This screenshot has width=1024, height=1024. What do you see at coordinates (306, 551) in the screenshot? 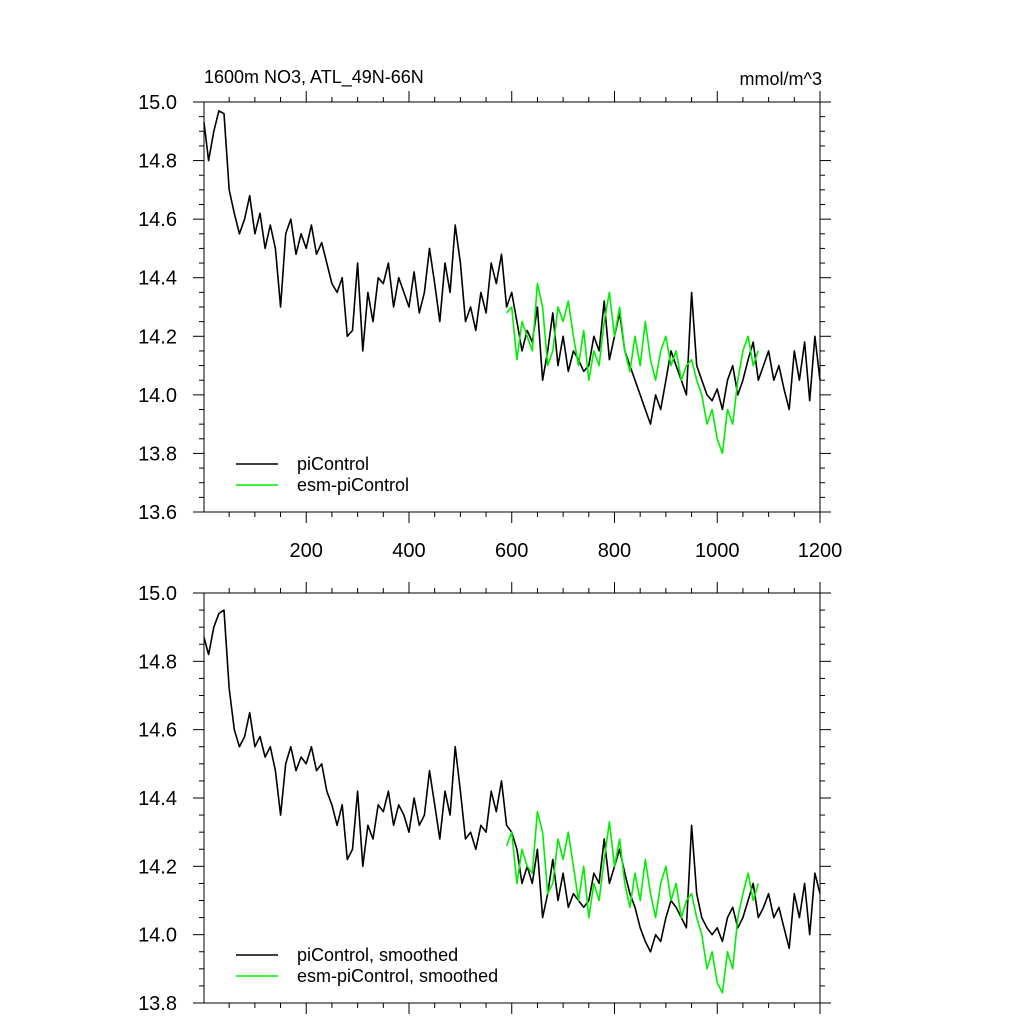
I see `x-tick-label: 200` at bounding box center [306, 551].